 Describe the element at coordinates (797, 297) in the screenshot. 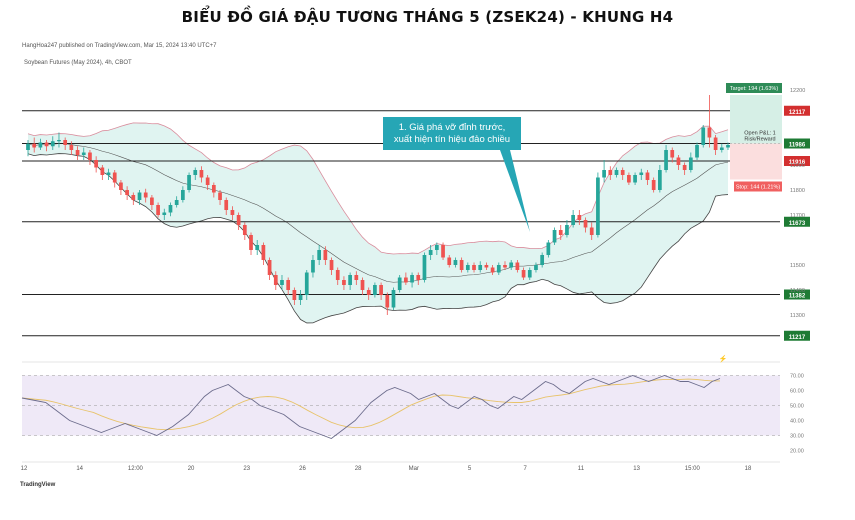

I see `level-label-11382: 11382` at that location.